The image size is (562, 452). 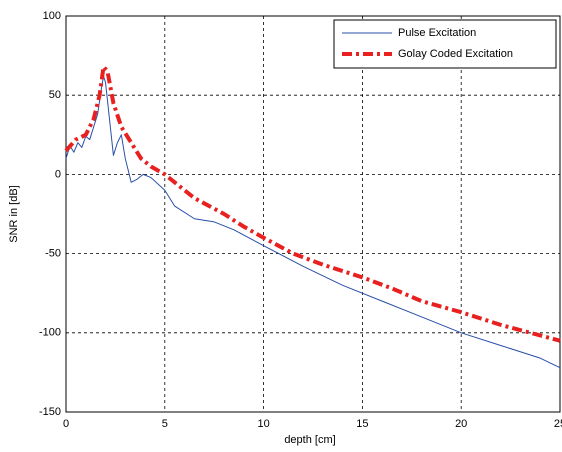 I want to click on y-tick-label: 50, so click(x=55, y=95).